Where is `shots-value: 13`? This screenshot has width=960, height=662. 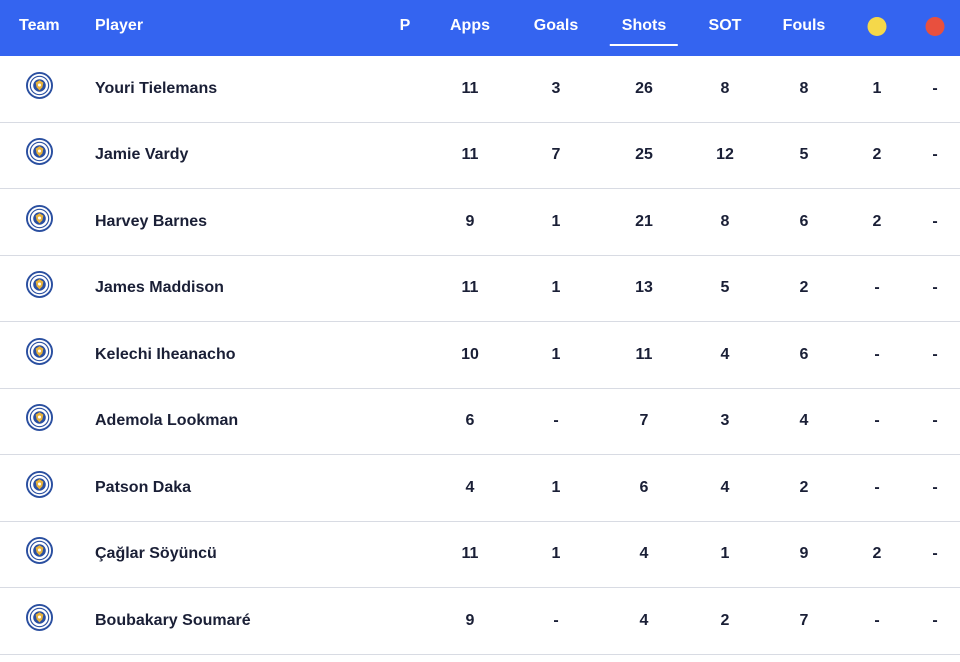 shots-value: 13 is located at coordinates (644, 288).